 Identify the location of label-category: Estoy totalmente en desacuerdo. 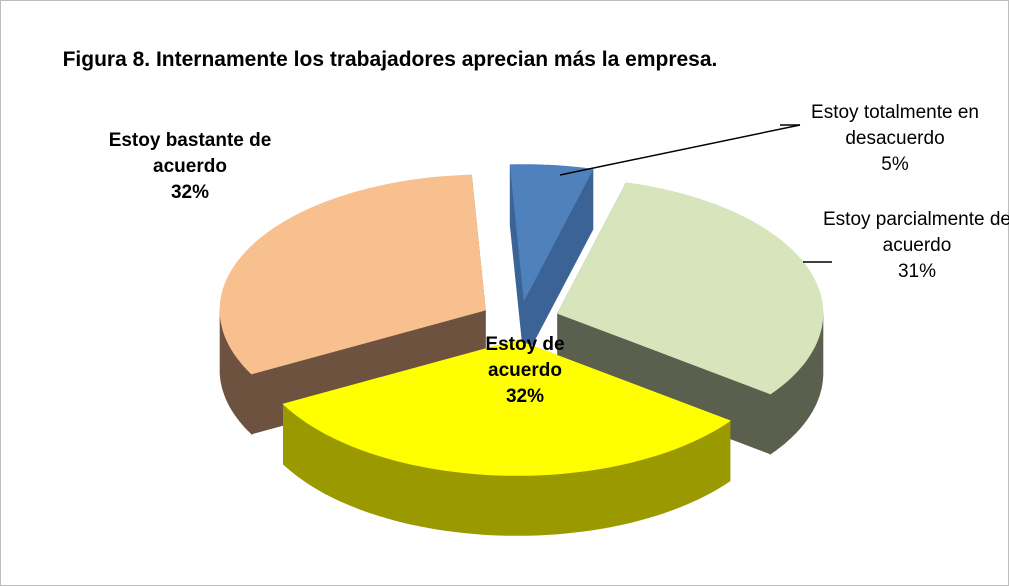
(895, 125).